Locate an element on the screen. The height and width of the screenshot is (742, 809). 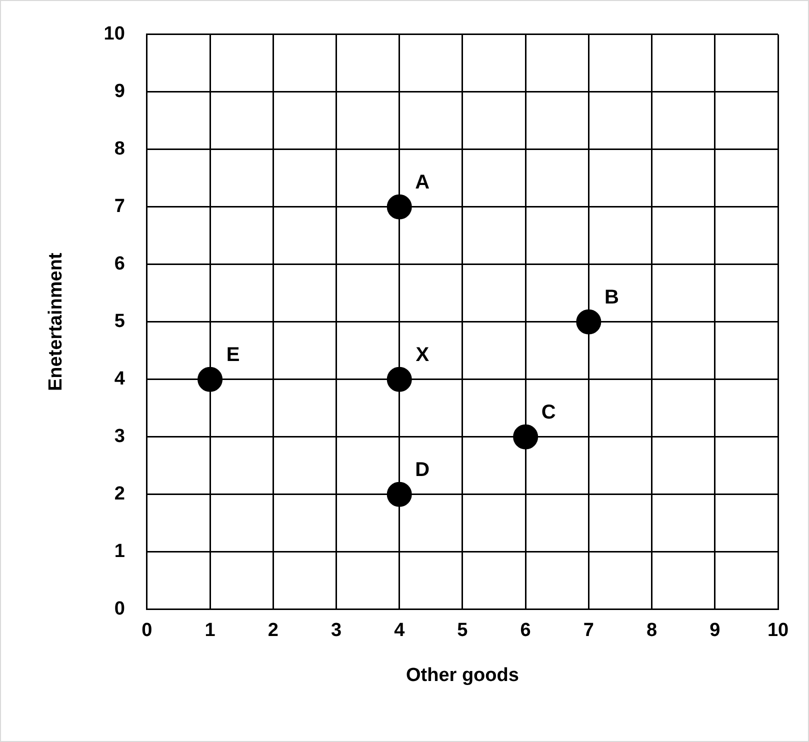
y-tick-label: 10 is located at coordinates (114, 34).